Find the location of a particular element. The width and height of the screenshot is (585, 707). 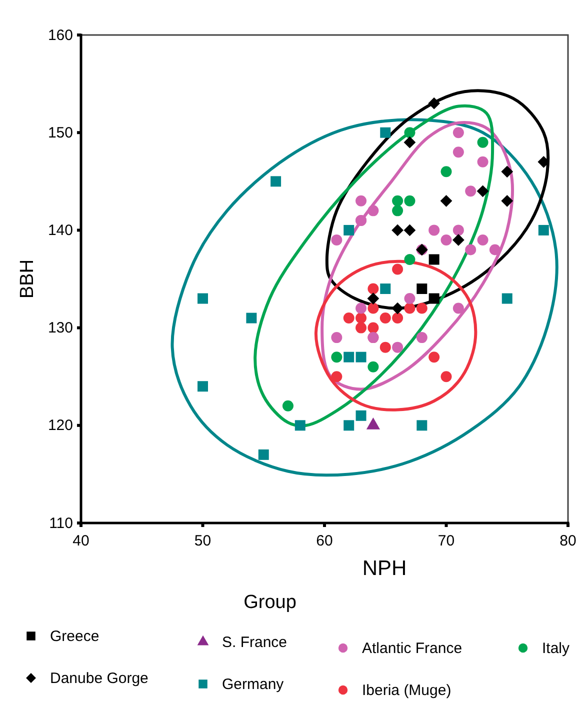

legend-title: Group is located at coordinates (270, 602).